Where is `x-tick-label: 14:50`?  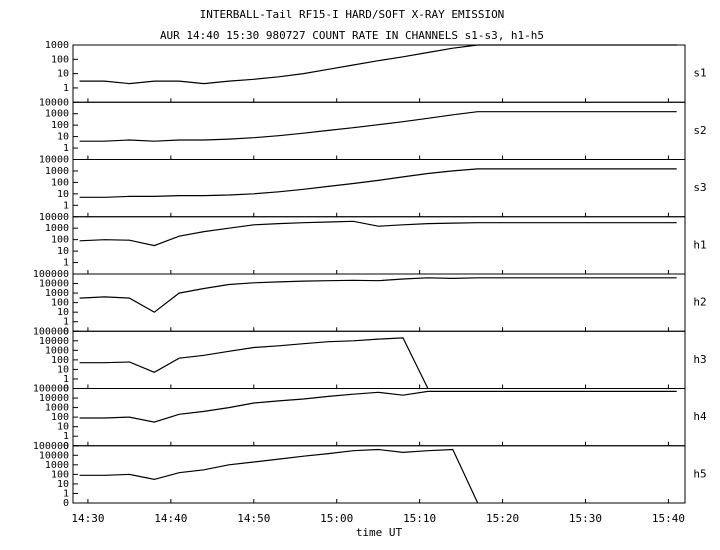
x-tick-label: 14:50 is located at coordinates (253, 518).